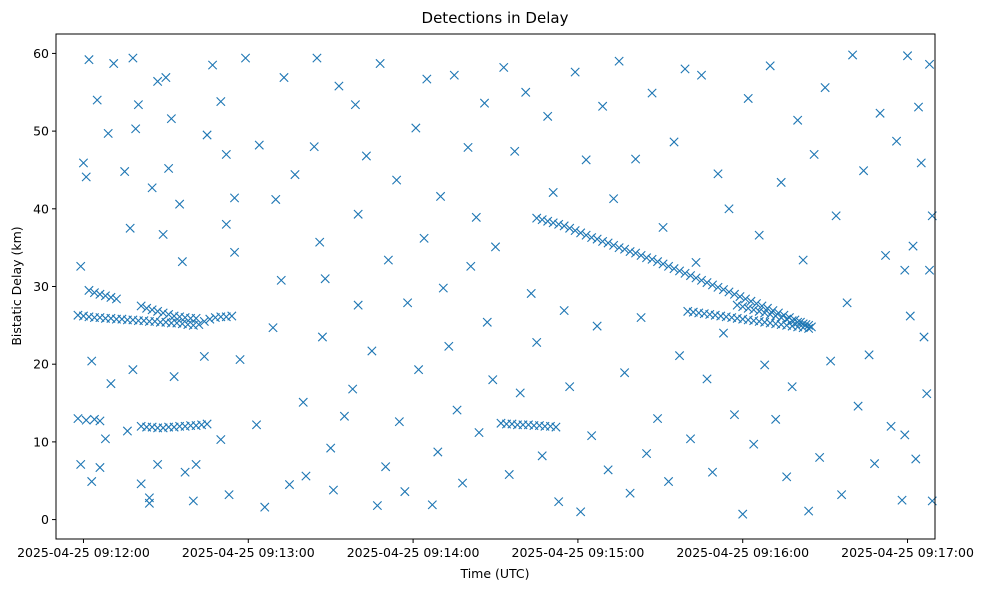 The width and height of the screenshot is (986, 590). I want to click on y-tick-label: 40, so click(41, 208).